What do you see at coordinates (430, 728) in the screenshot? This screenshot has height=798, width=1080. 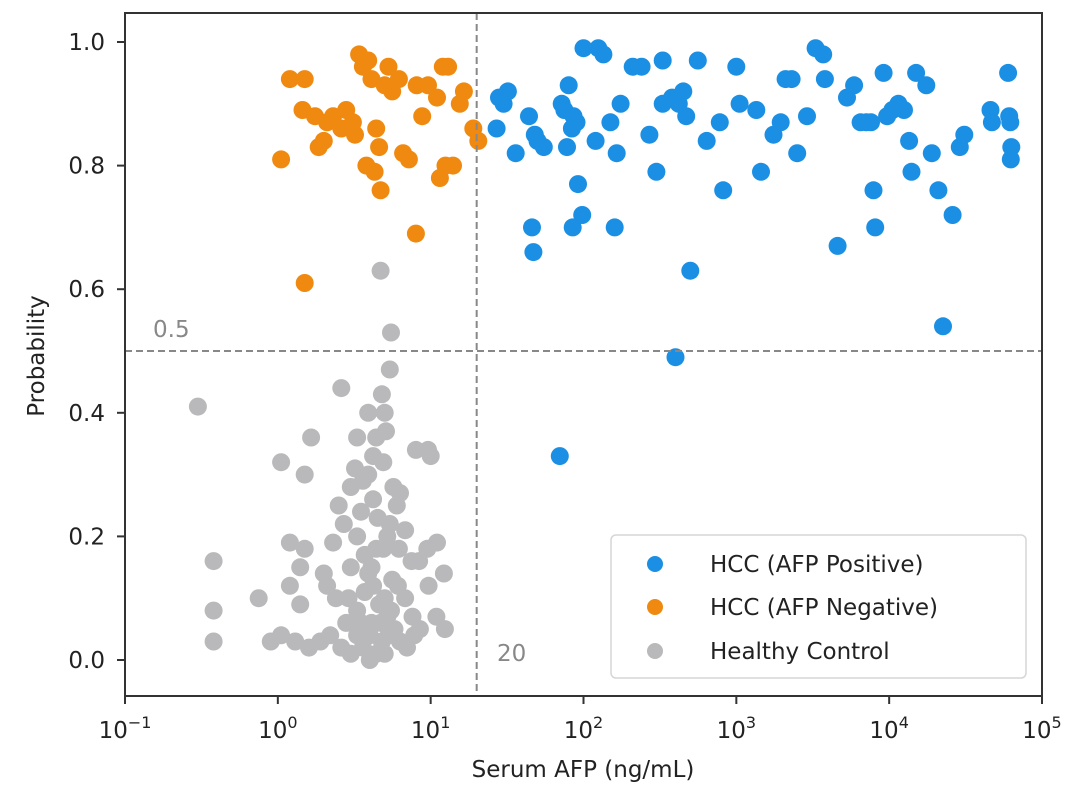 I see `x-tick-label: 10¹` at bounding box center [430, 728].